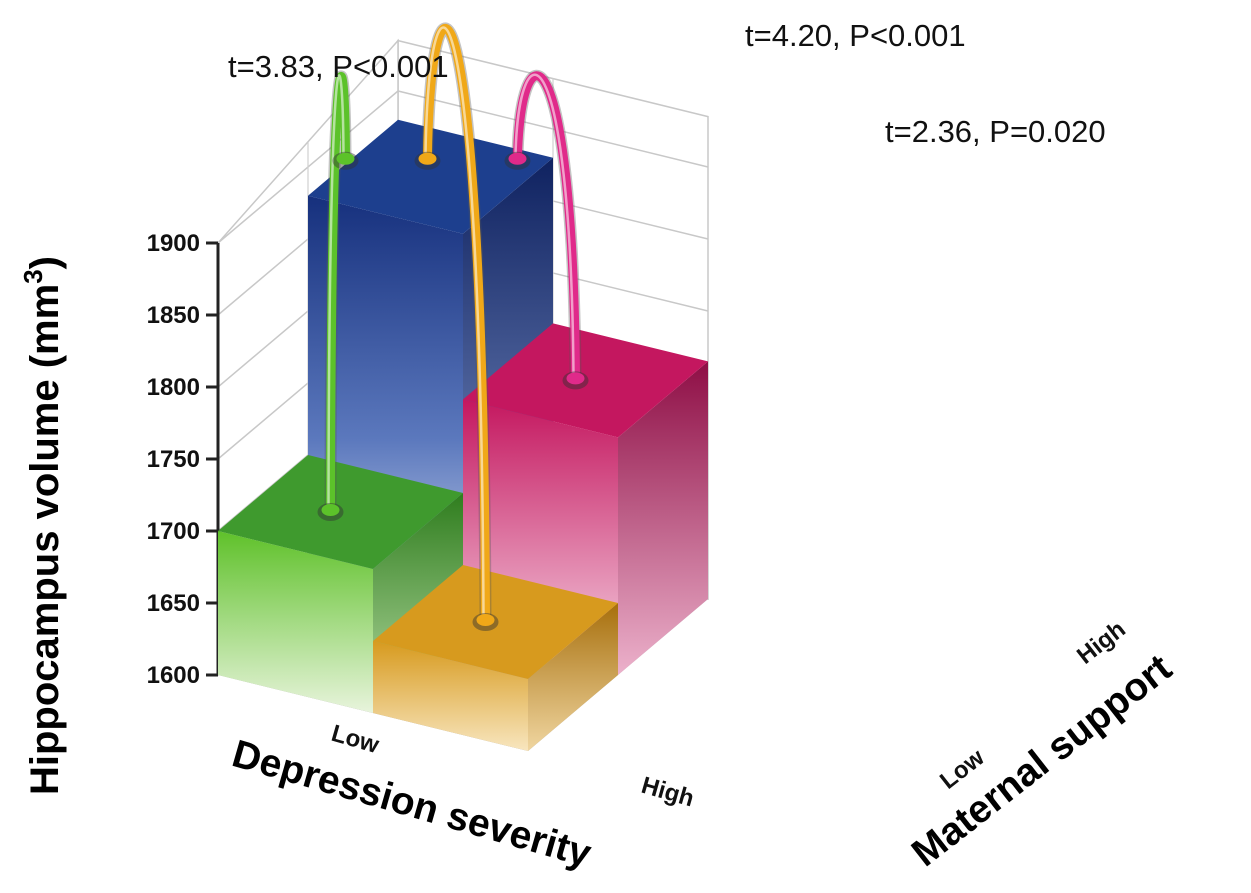 This screenshot has height=893, width=1251. Describe the element at coordinates (1101, 643) in the screenshot. I see `z-category-high: High` at that location.